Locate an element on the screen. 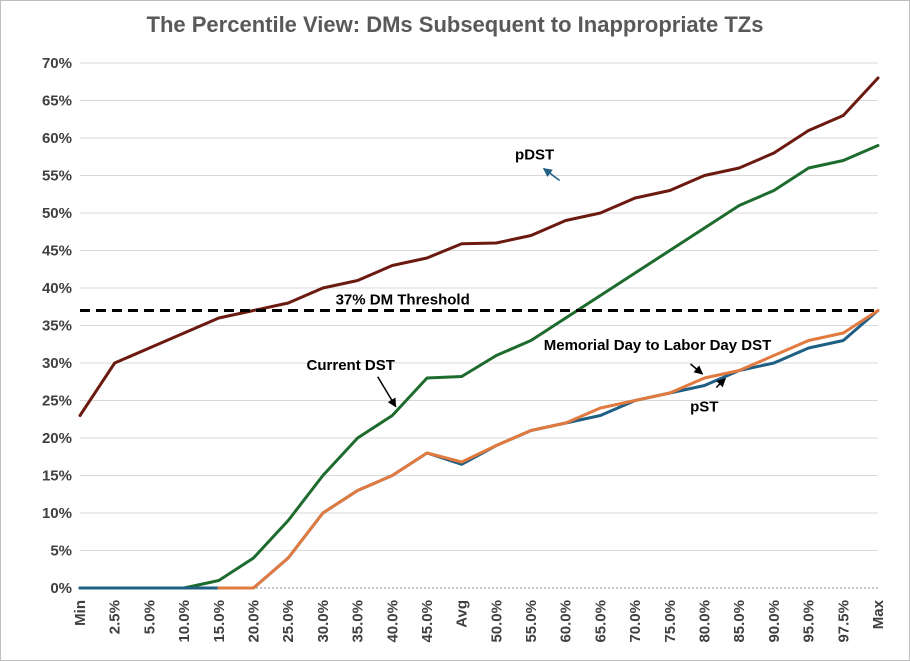  x-tick-label: 95.0% is located at coordinates (809, 621).